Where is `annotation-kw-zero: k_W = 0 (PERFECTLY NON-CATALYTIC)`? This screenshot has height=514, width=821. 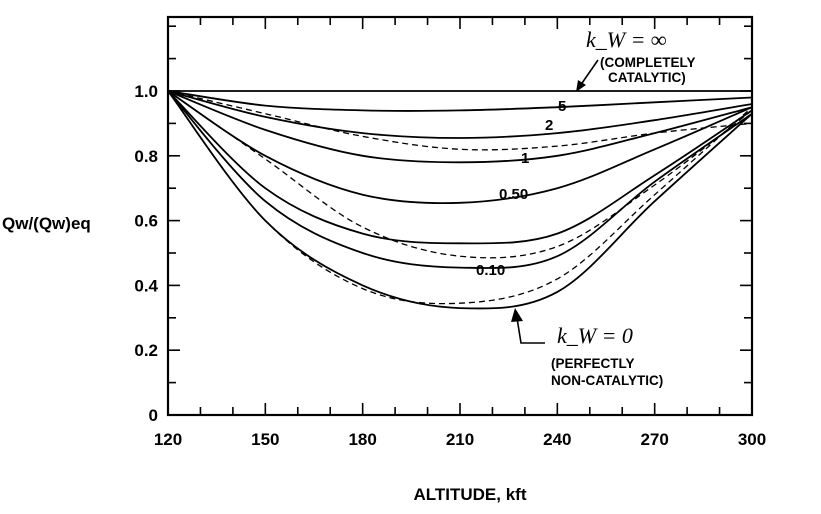
annotation-kw-zero: k_W = 0 (PERFECTLY NON-CATALYTIC) is located at coordinates (587, 348).